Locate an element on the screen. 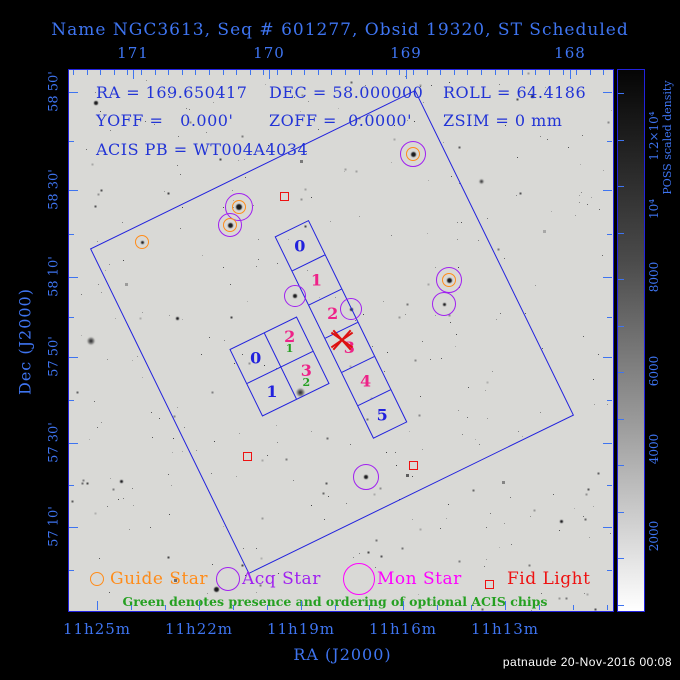 The image size is (680, 680). y-axis-tick-label: 58 50' is located at coordinates (54, 91).